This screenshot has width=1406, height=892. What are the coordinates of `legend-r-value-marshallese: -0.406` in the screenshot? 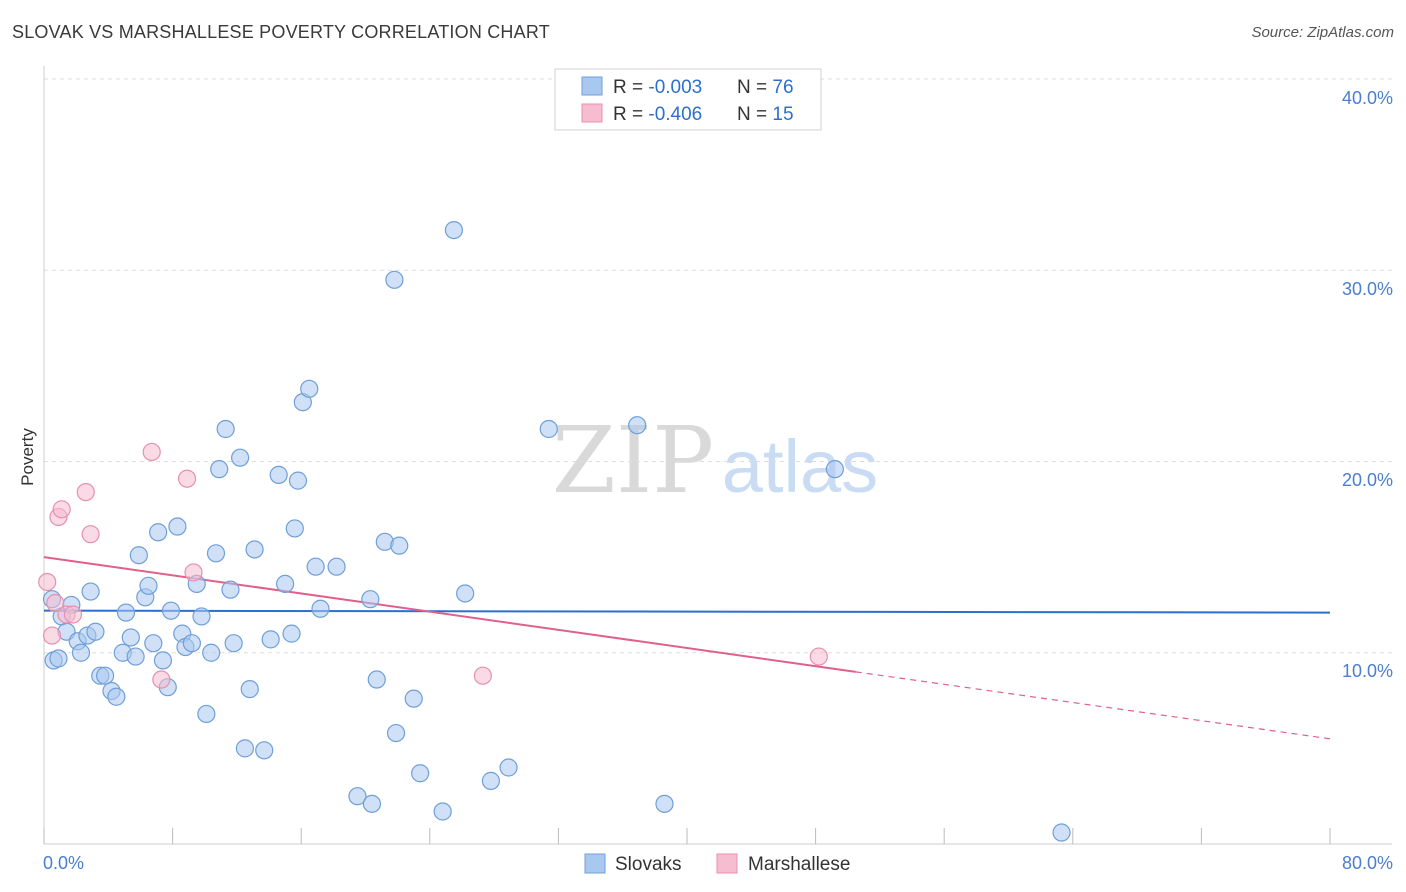 It's located at (675, 114).